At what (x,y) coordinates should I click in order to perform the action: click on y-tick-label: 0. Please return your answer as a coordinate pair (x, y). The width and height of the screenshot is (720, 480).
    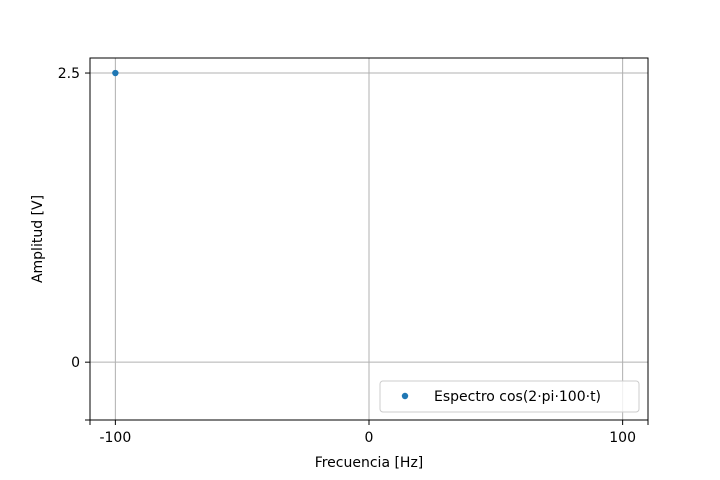
    Looking at the image, I should click on (75, 363).